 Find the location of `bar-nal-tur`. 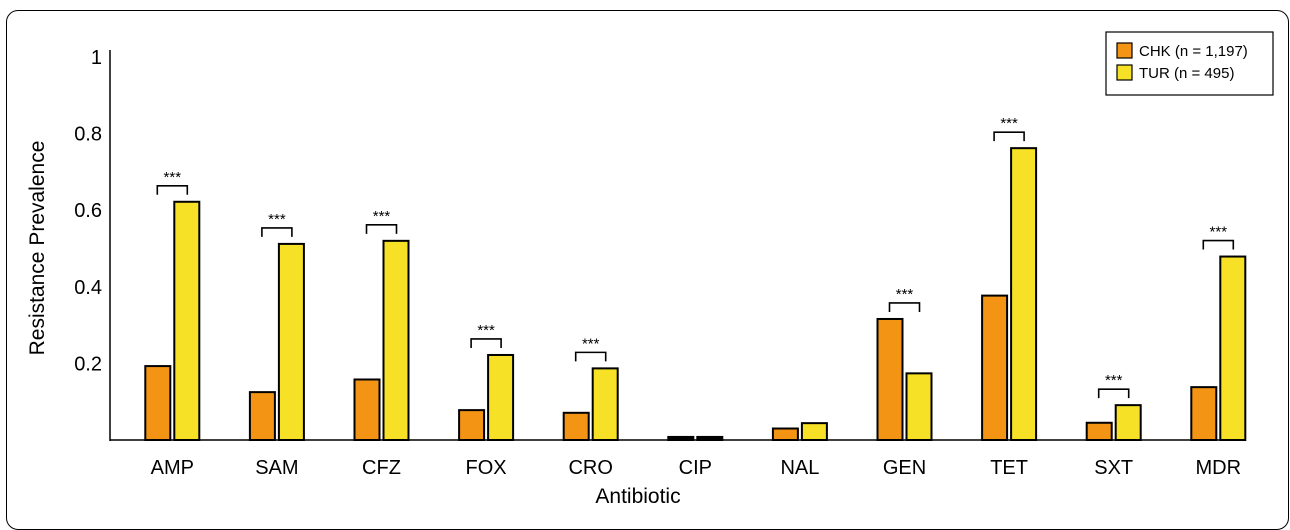

bar-nal-tur is located at coordinates (814, 432).